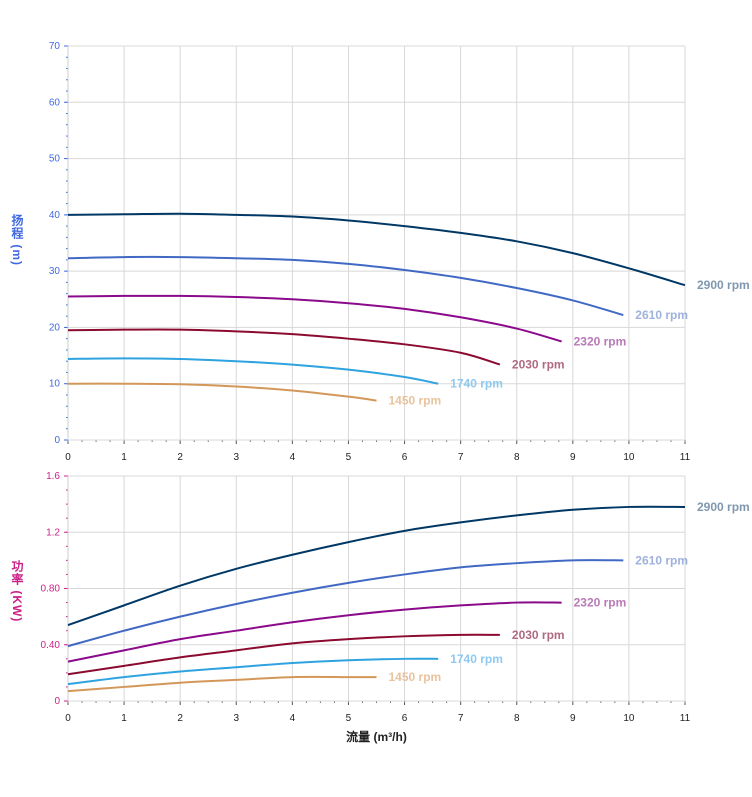 This screenshot has height=797, width=752. Describe the element at coordinates (53, 532) in the screenshot. I see `y-tick-label: 1.2` at that location.